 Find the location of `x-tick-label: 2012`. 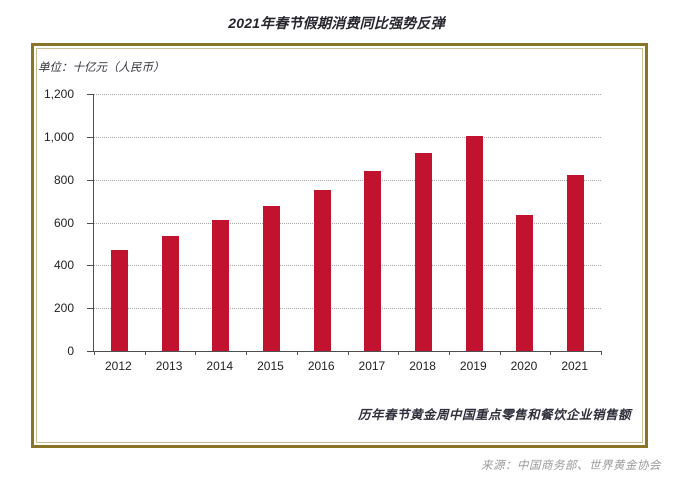

x-tick-label: 2012 is located at coordinates (118, 366).